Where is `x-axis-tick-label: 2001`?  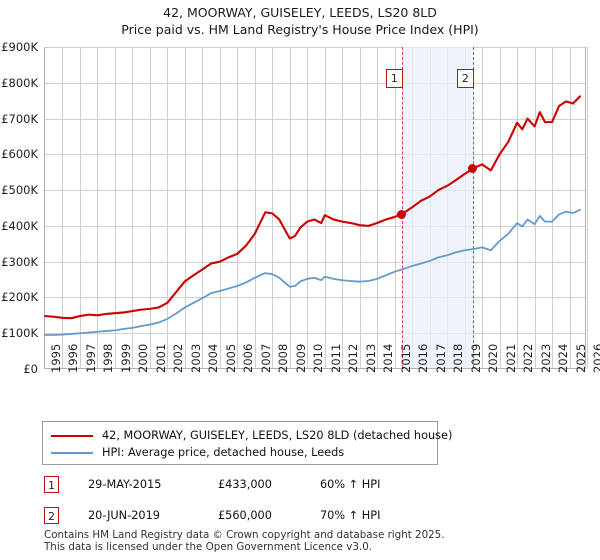
x-axis-tick-label: 2001 is located at coordinates (160, 358).